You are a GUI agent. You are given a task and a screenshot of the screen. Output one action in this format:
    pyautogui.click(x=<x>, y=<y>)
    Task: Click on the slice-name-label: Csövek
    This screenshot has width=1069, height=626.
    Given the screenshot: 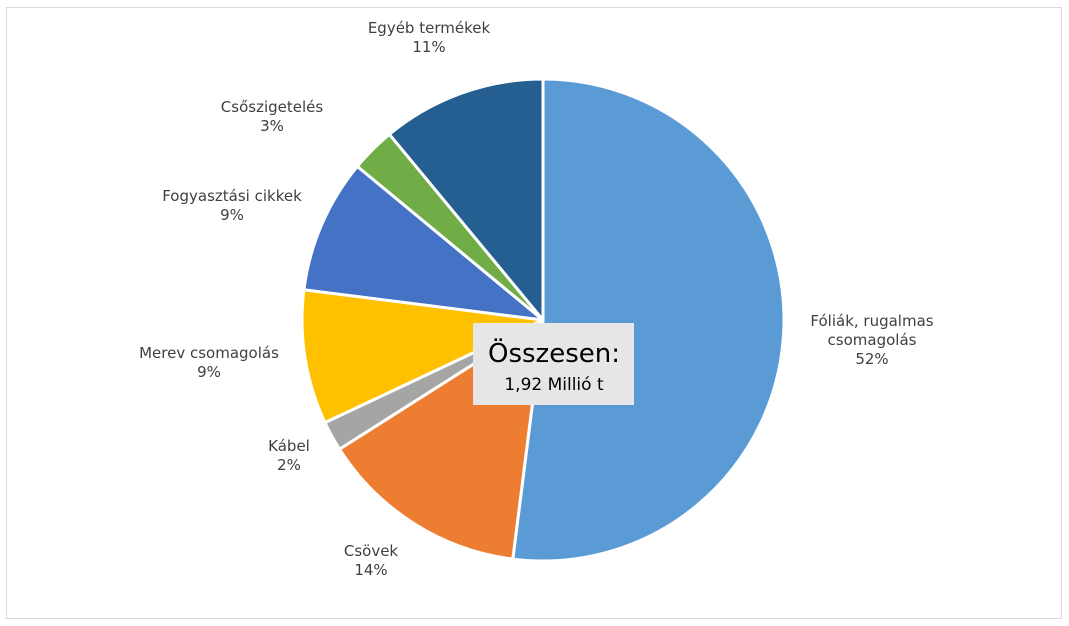 What is the action you would take?
    pyautogui.click(x=371, y=551)
    